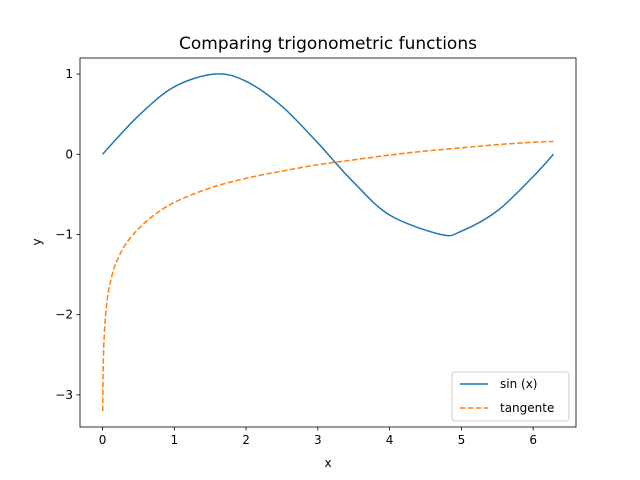  What do you see at coordinates (527, 408) in the screenshot?
I see `legend-label-tangente: tangente` at bounding box center [527, 408].